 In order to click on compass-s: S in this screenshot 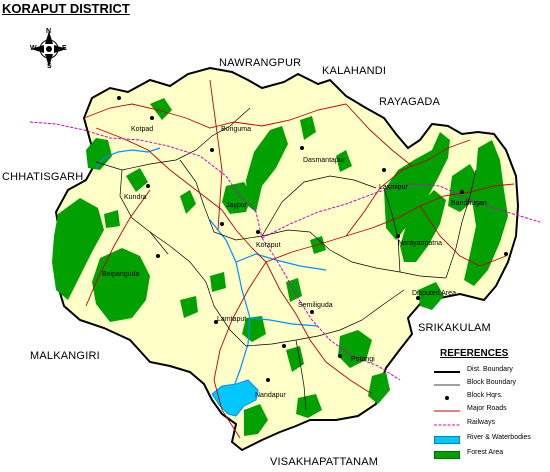, I will do `click(49, 66)`.